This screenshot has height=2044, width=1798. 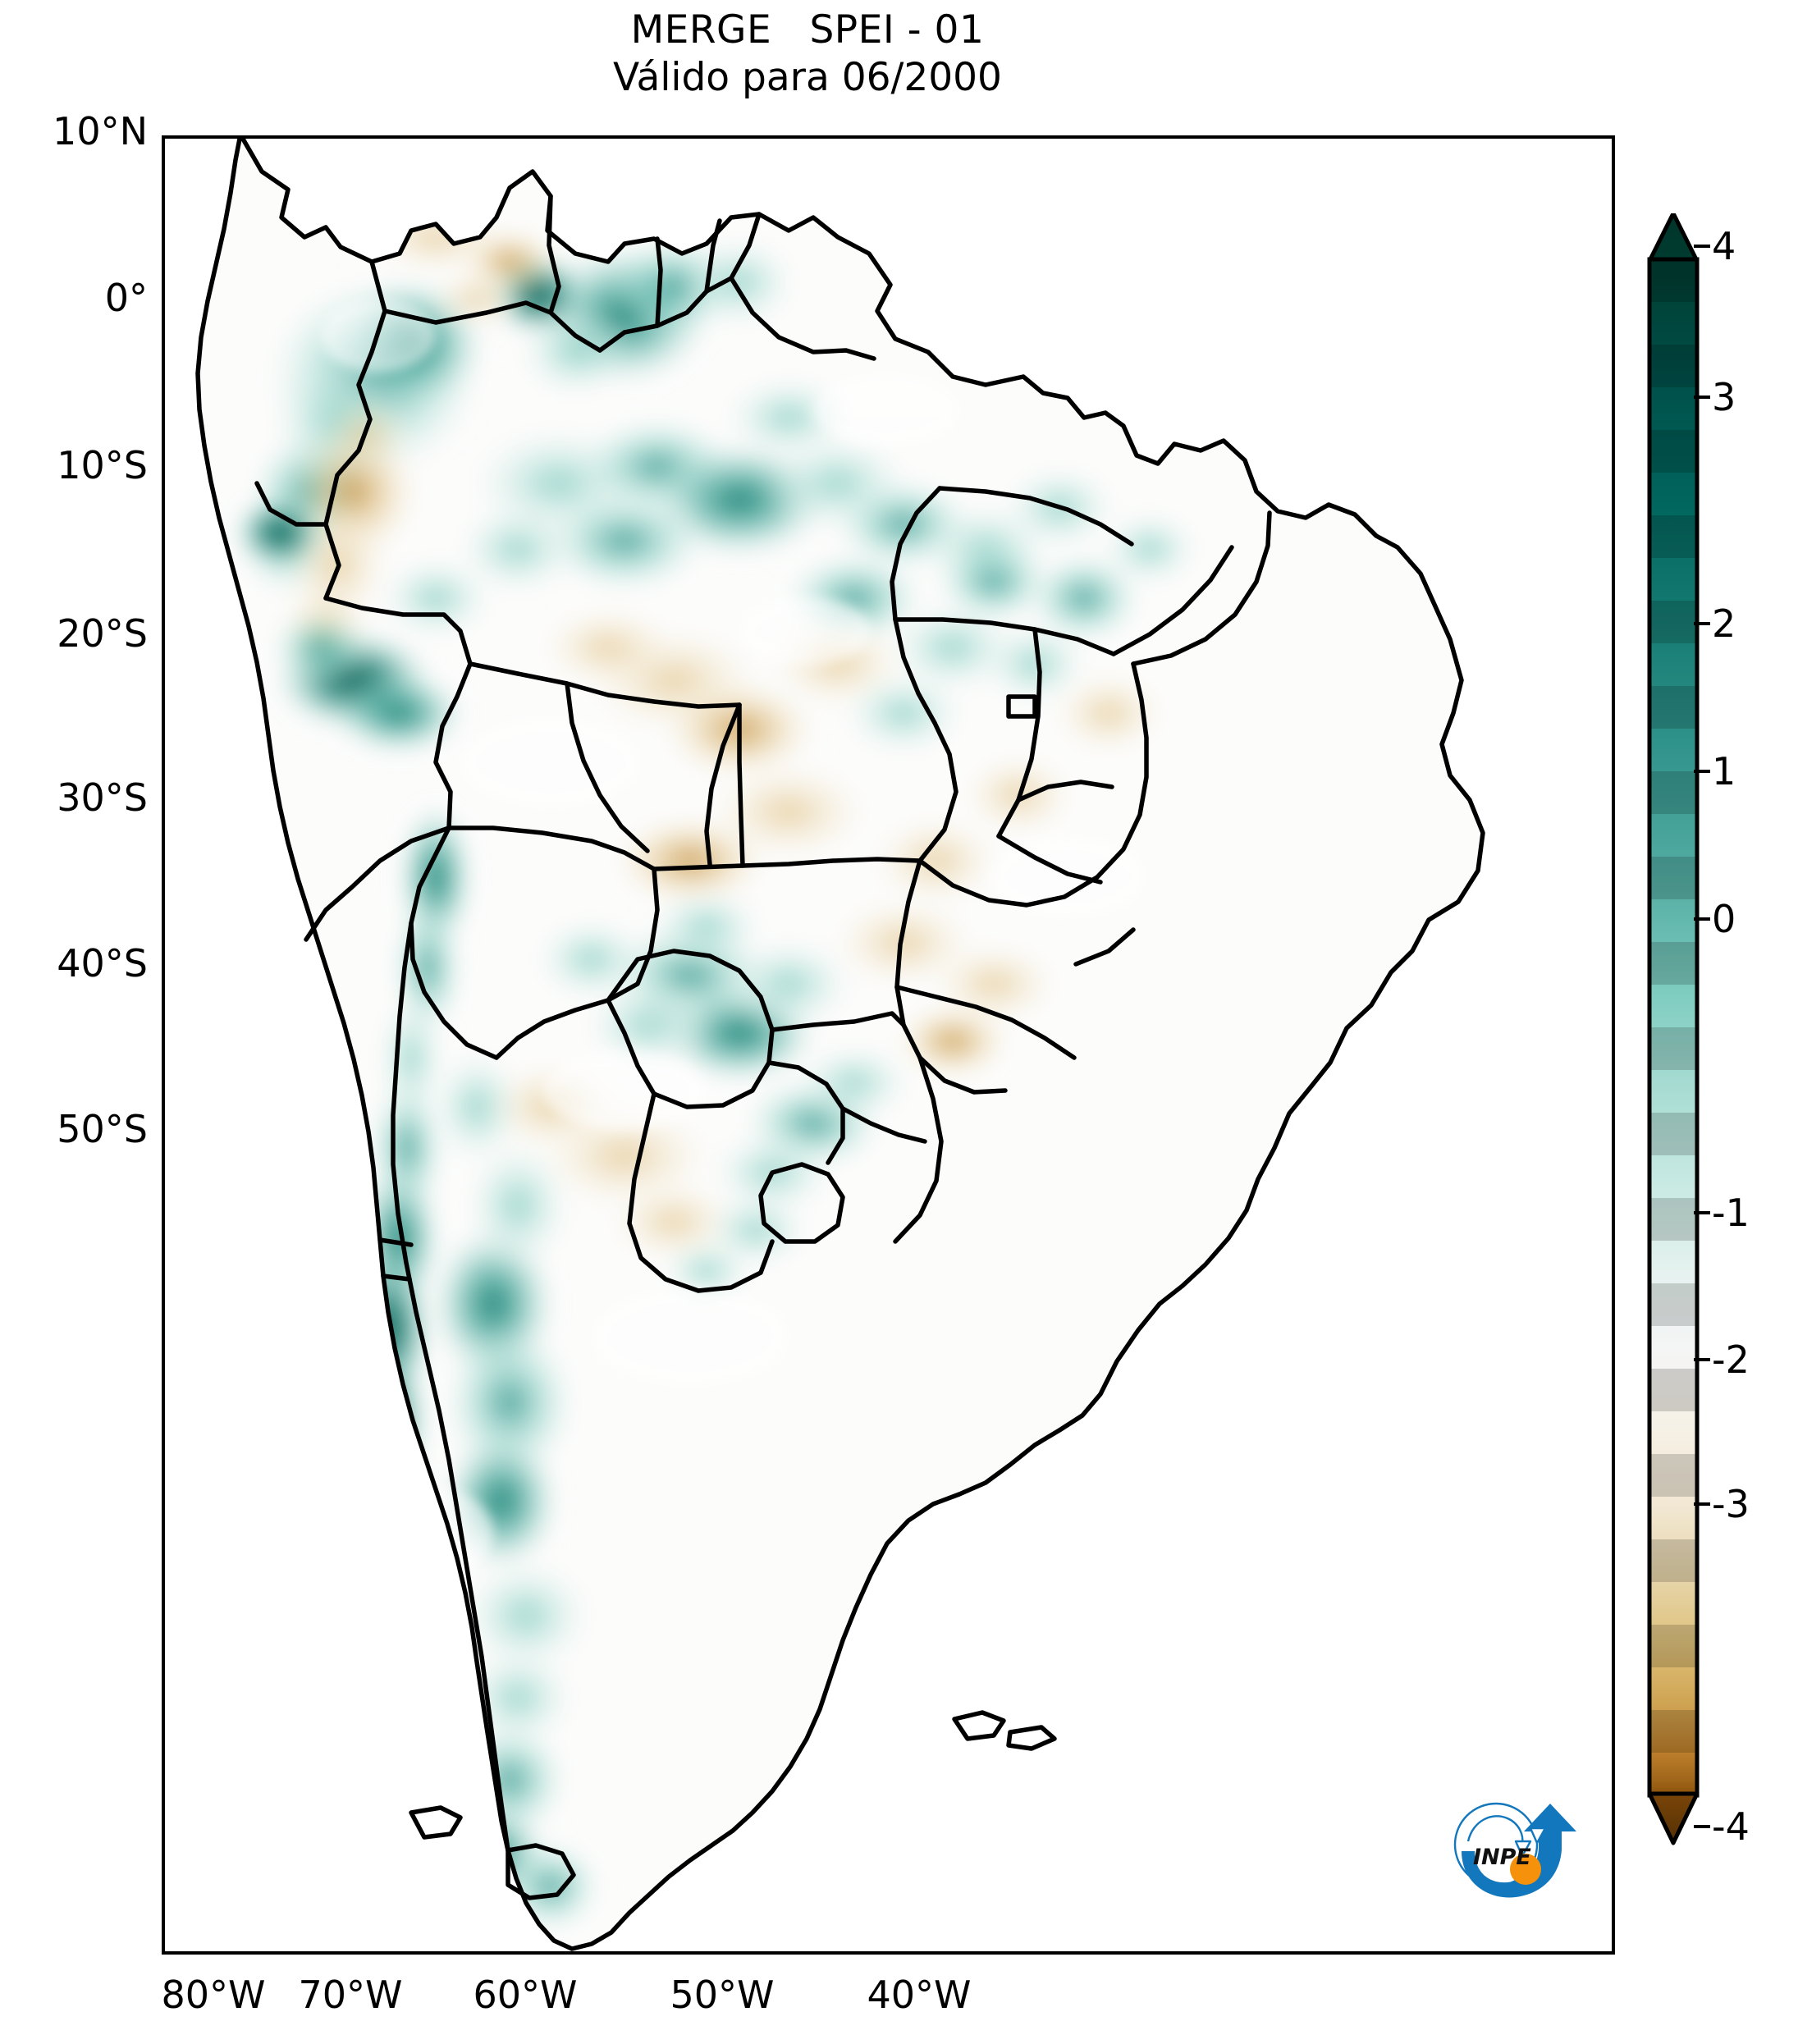 What do you see at coordinates (102, 465) in the screenshot?
I see `ytick-10S: 10°S` at bounding box center [102, 465].